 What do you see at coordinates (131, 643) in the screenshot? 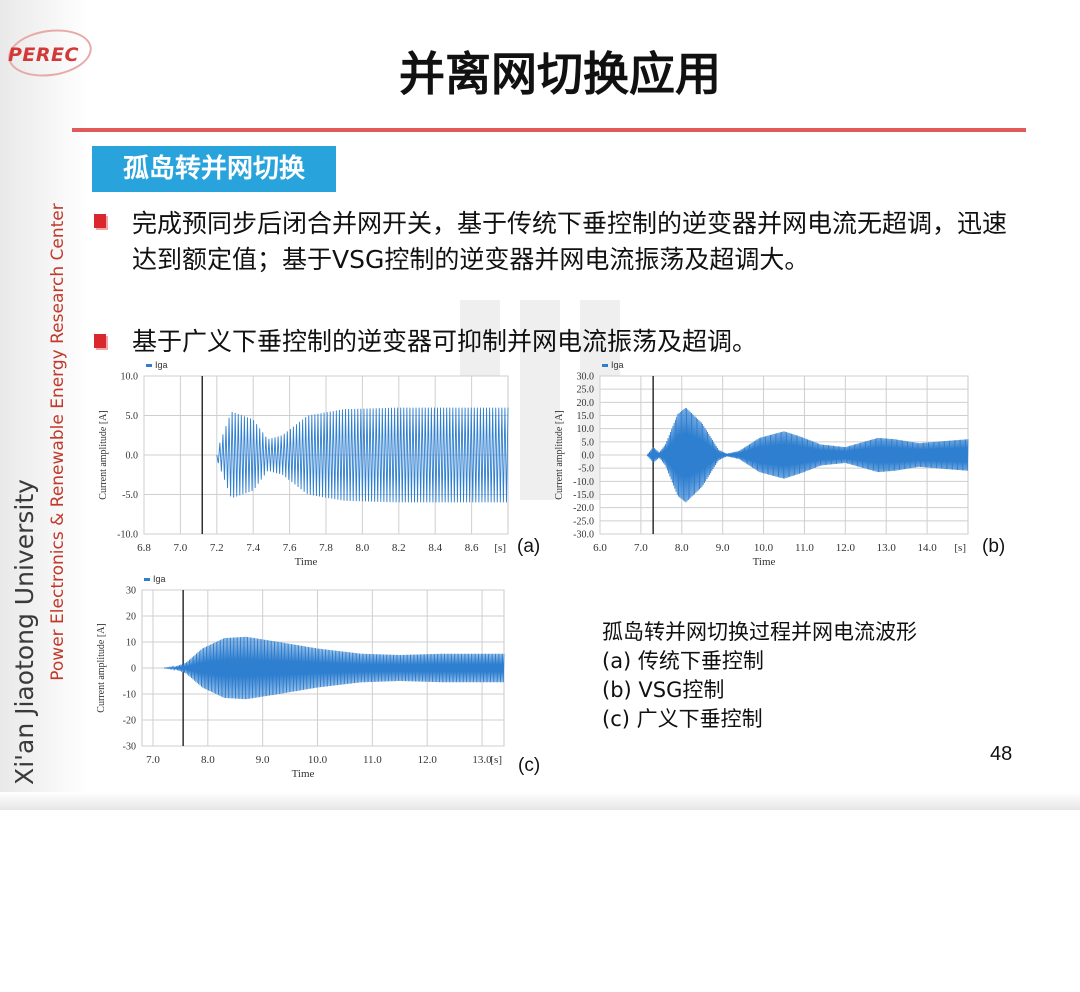
I see `y-tick-label: 10` at bounding box center [131, 643].